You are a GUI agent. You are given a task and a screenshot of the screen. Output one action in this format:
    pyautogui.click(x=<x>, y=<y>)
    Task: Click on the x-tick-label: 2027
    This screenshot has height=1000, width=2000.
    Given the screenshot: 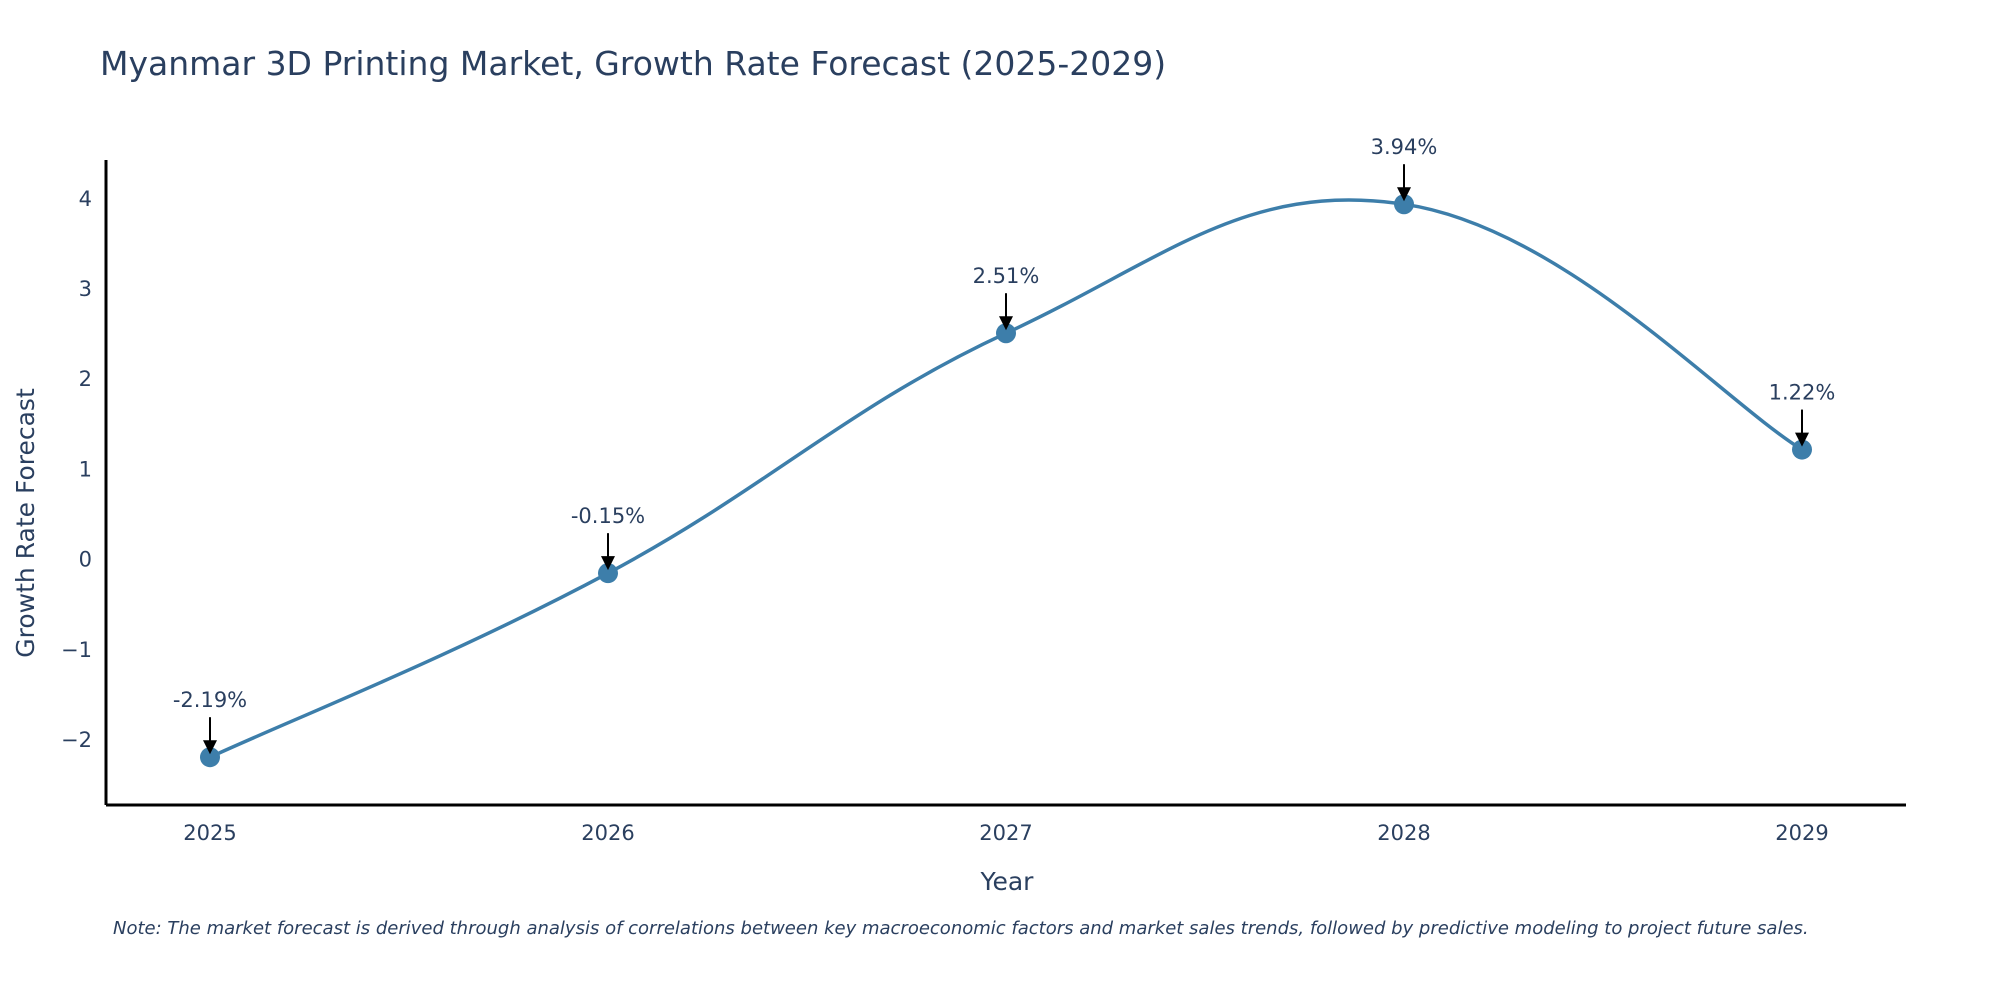 What is the action you would take?
    pyautogui.click(x=1005, y=833)
    